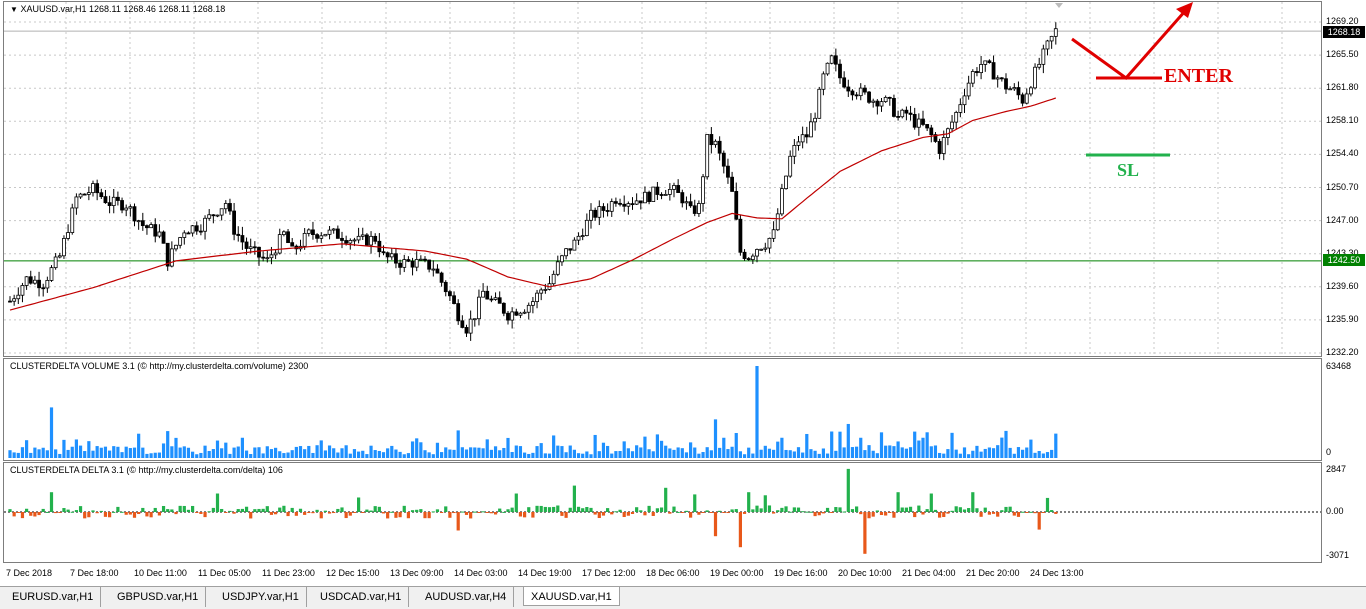 Image resolution: width=1366 pixels, height=609 pixels. Describe the element at coordinates (993, 573) in the screenshot. I see `time-axis-label: 21 Dec 20:00` at that location.